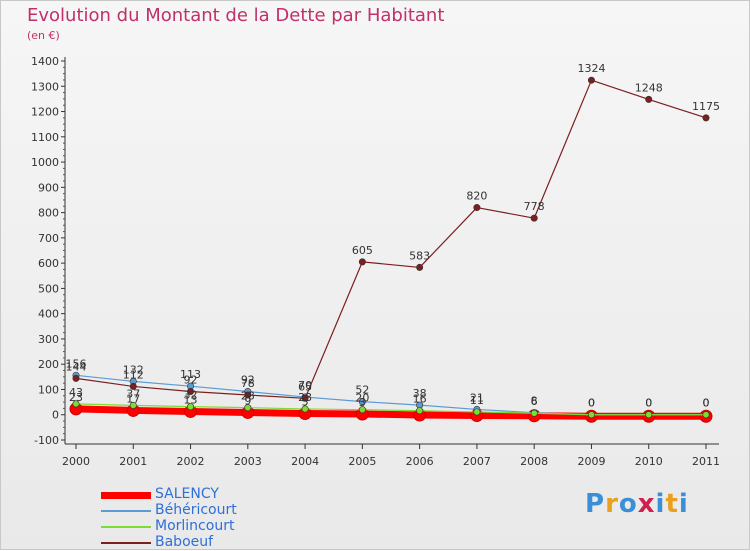 This screenshot has height=551, width=750. I want to click on data-label: 1175, so click(706, 106).